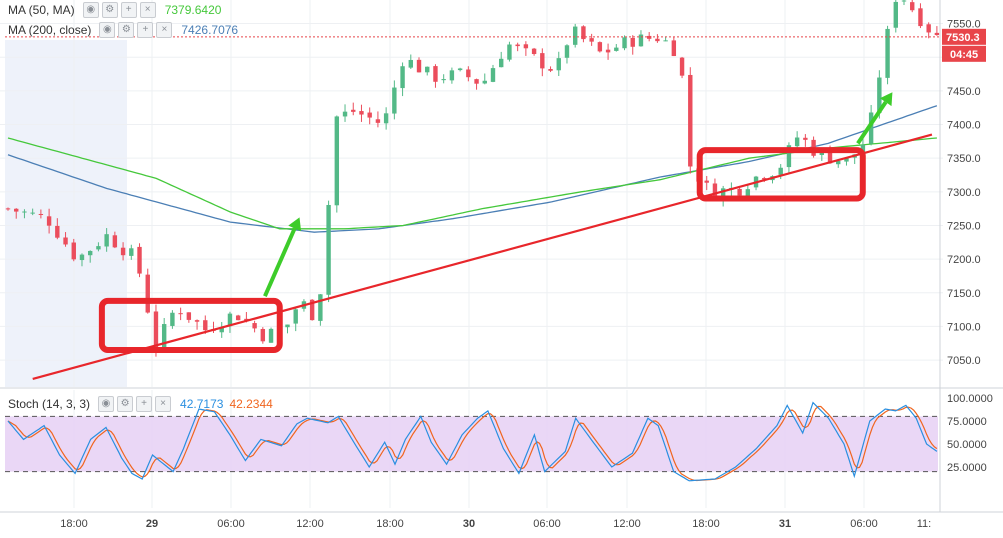 This screenshot has height=538, width=1003. Describe the element at coordinates (251, 404) in the screenshot. I see `stoch-d-value: 42.2344` at that location.